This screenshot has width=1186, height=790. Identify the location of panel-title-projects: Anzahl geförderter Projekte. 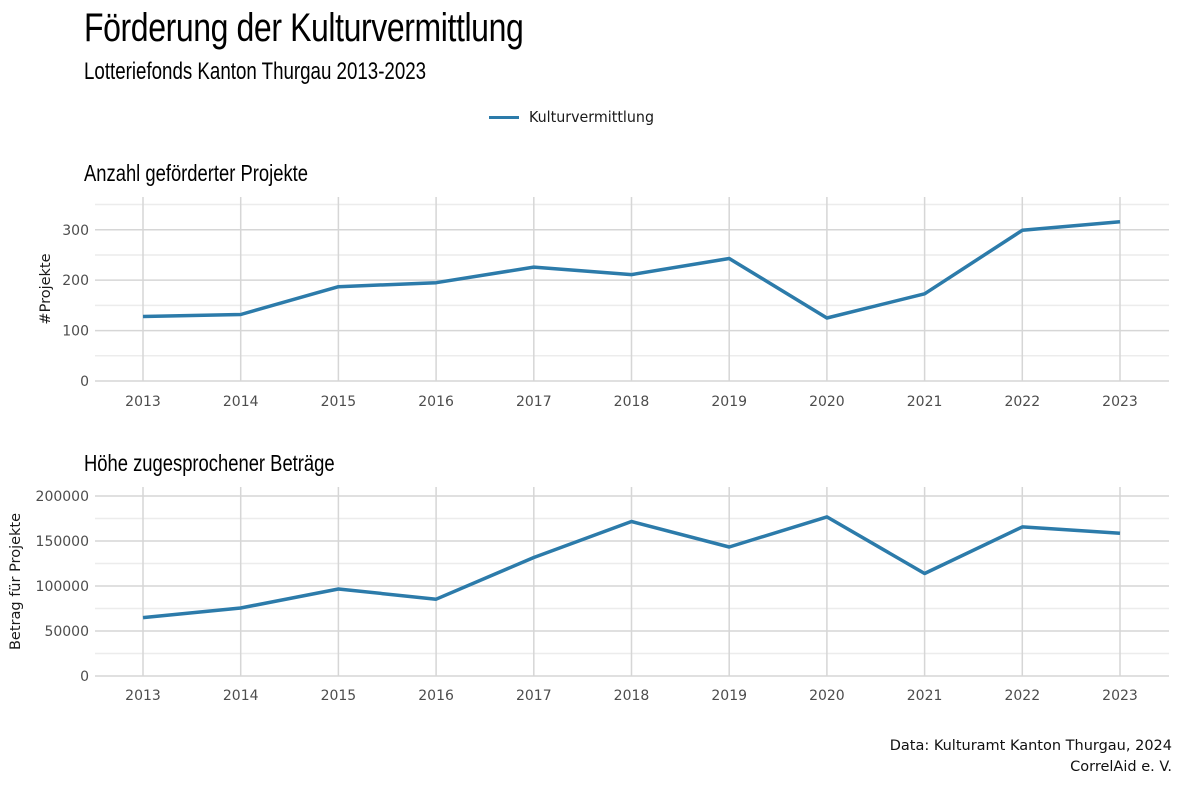
(196, 173).